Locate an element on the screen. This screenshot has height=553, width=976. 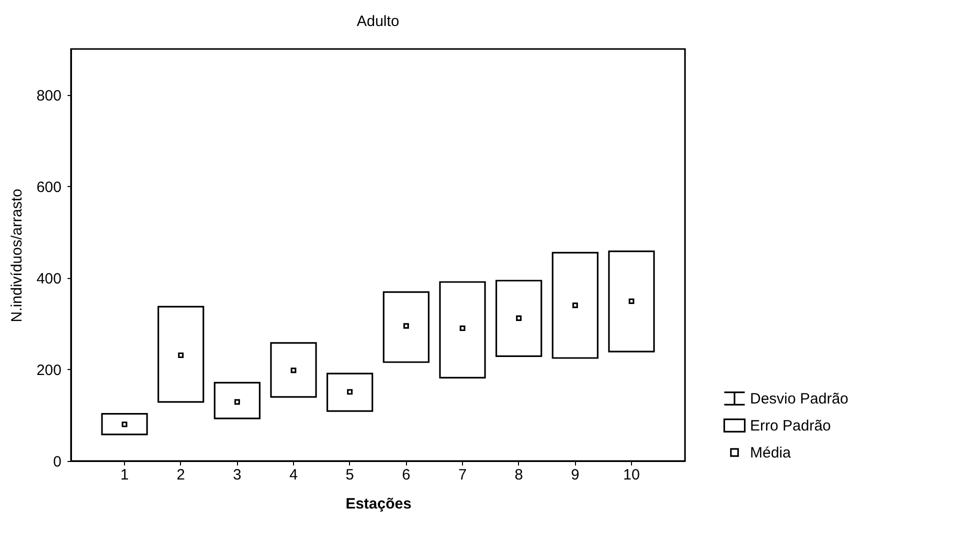
y-tick-label: 800 is located at coordinates (49, 95).